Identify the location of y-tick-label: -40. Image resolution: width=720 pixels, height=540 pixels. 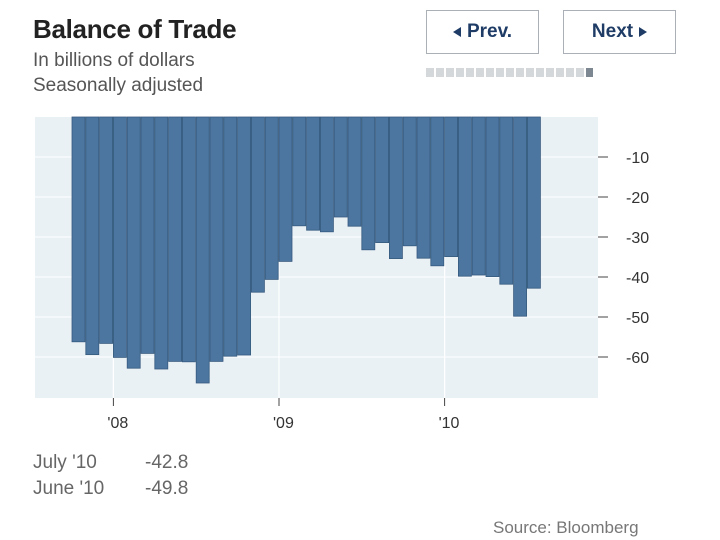
(637, 278).